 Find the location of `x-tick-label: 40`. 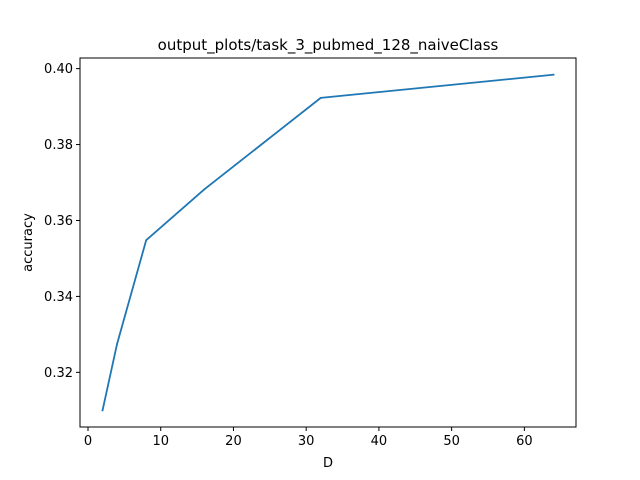

x-tick-label: 40 is located at coordinates (379, 441).